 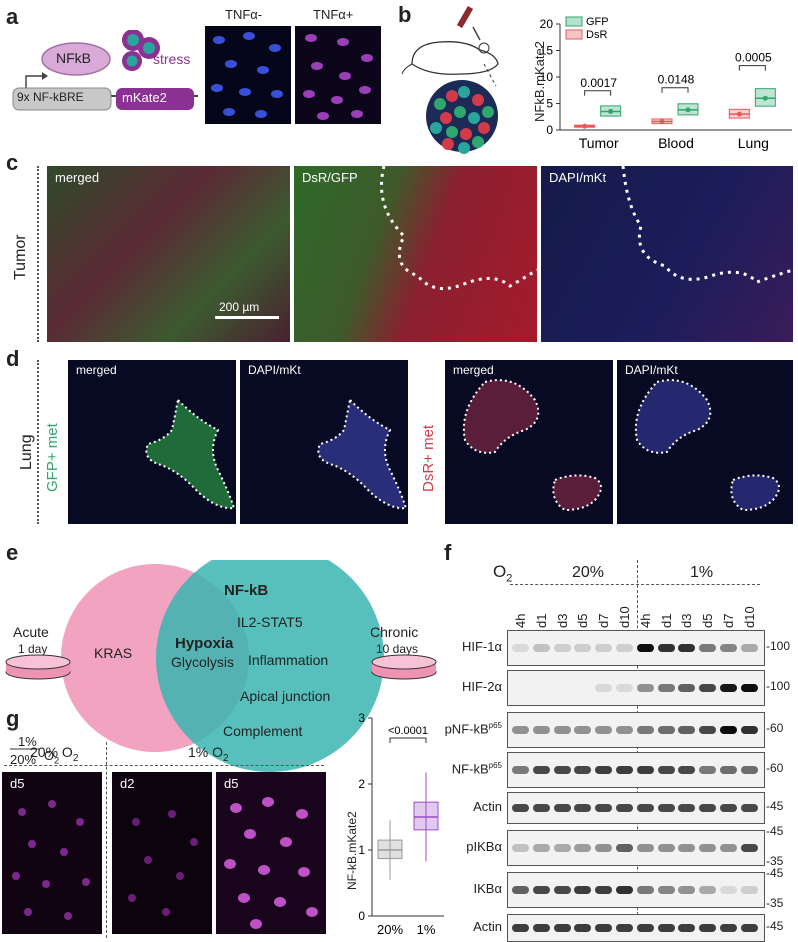 I want to click on lane-label: d10, so click(x=624, y=617).